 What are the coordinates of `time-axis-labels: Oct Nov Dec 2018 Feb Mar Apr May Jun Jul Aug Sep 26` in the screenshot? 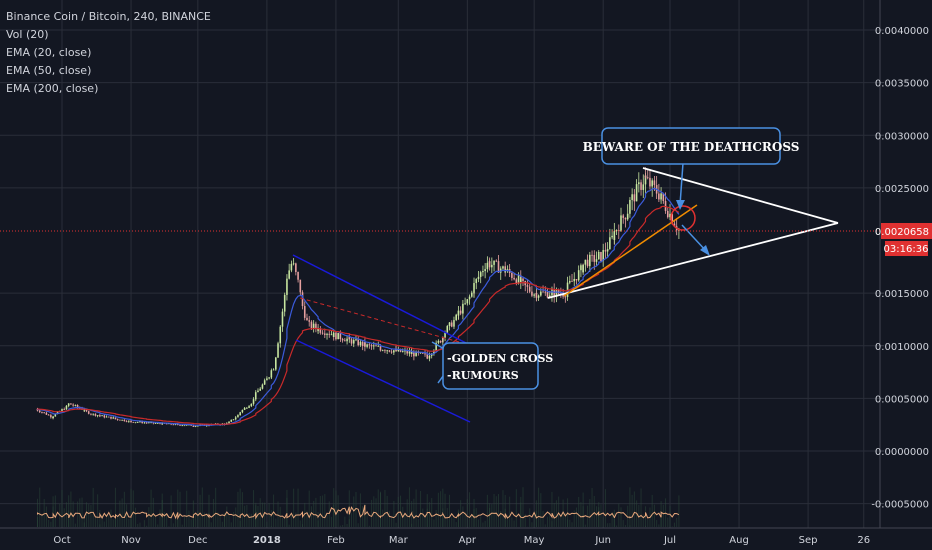 It's located at (461, 540).